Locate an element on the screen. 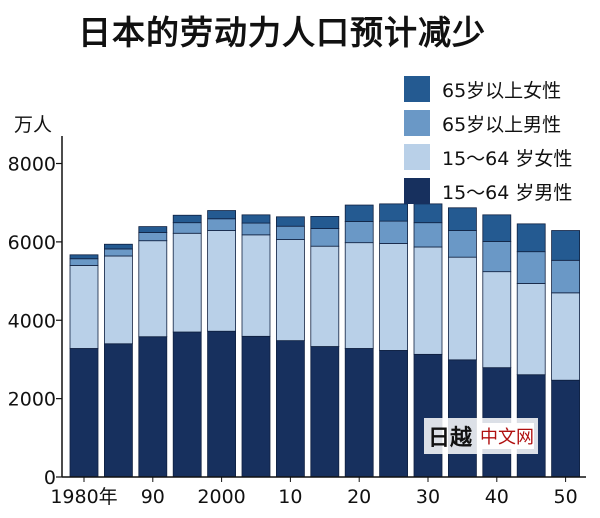 The image size is (600, 518). y-tick-label: 2000 is located at coordinates (32, 400).